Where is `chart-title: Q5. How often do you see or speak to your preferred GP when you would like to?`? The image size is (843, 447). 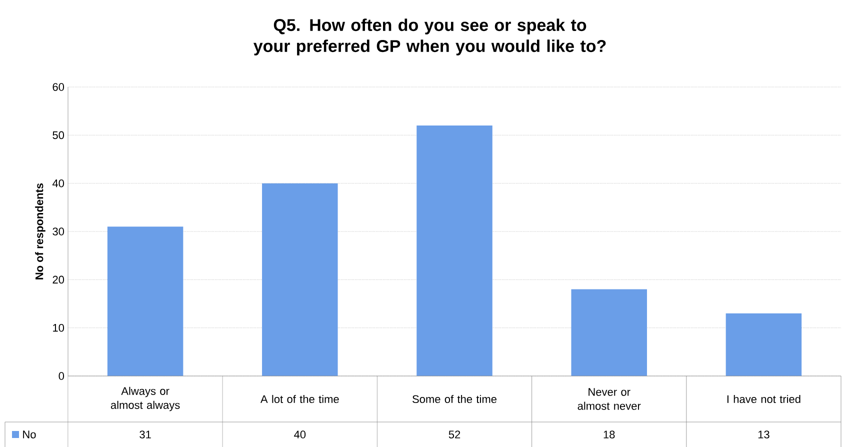 chart-title: Q5. How often do you see or speak to your preferred GP when you would like to? is located at coordinates (430, 37).